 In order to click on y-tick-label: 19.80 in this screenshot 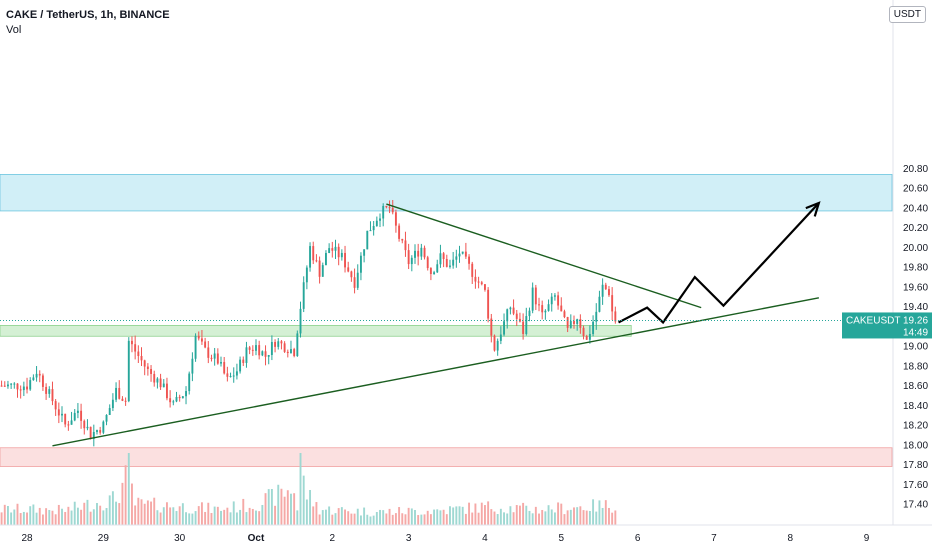, I will do `click(915, 268)`.